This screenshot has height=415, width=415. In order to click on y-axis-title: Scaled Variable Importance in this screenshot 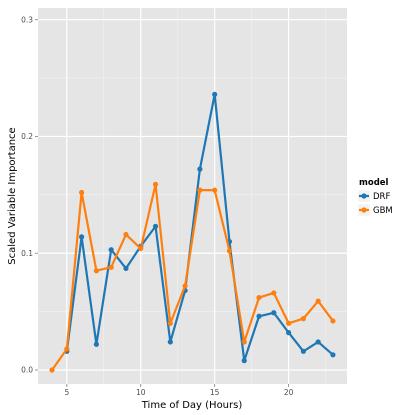, I will do `click(12, 195)`.